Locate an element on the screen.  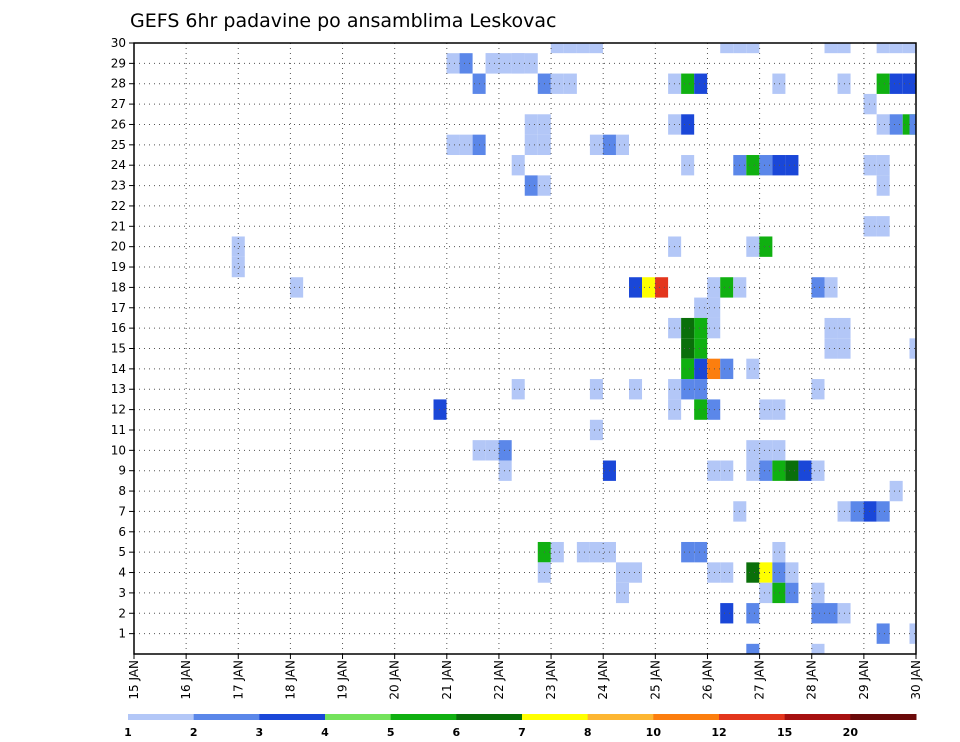
y-tick-label: 25 is located at coordinates (118, 145).